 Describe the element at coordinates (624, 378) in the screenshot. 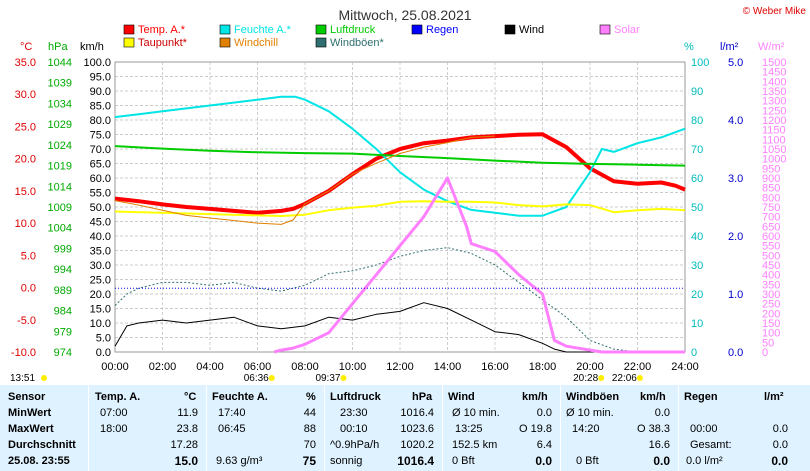

I see `sun-mark-label: 22:06` at that location.